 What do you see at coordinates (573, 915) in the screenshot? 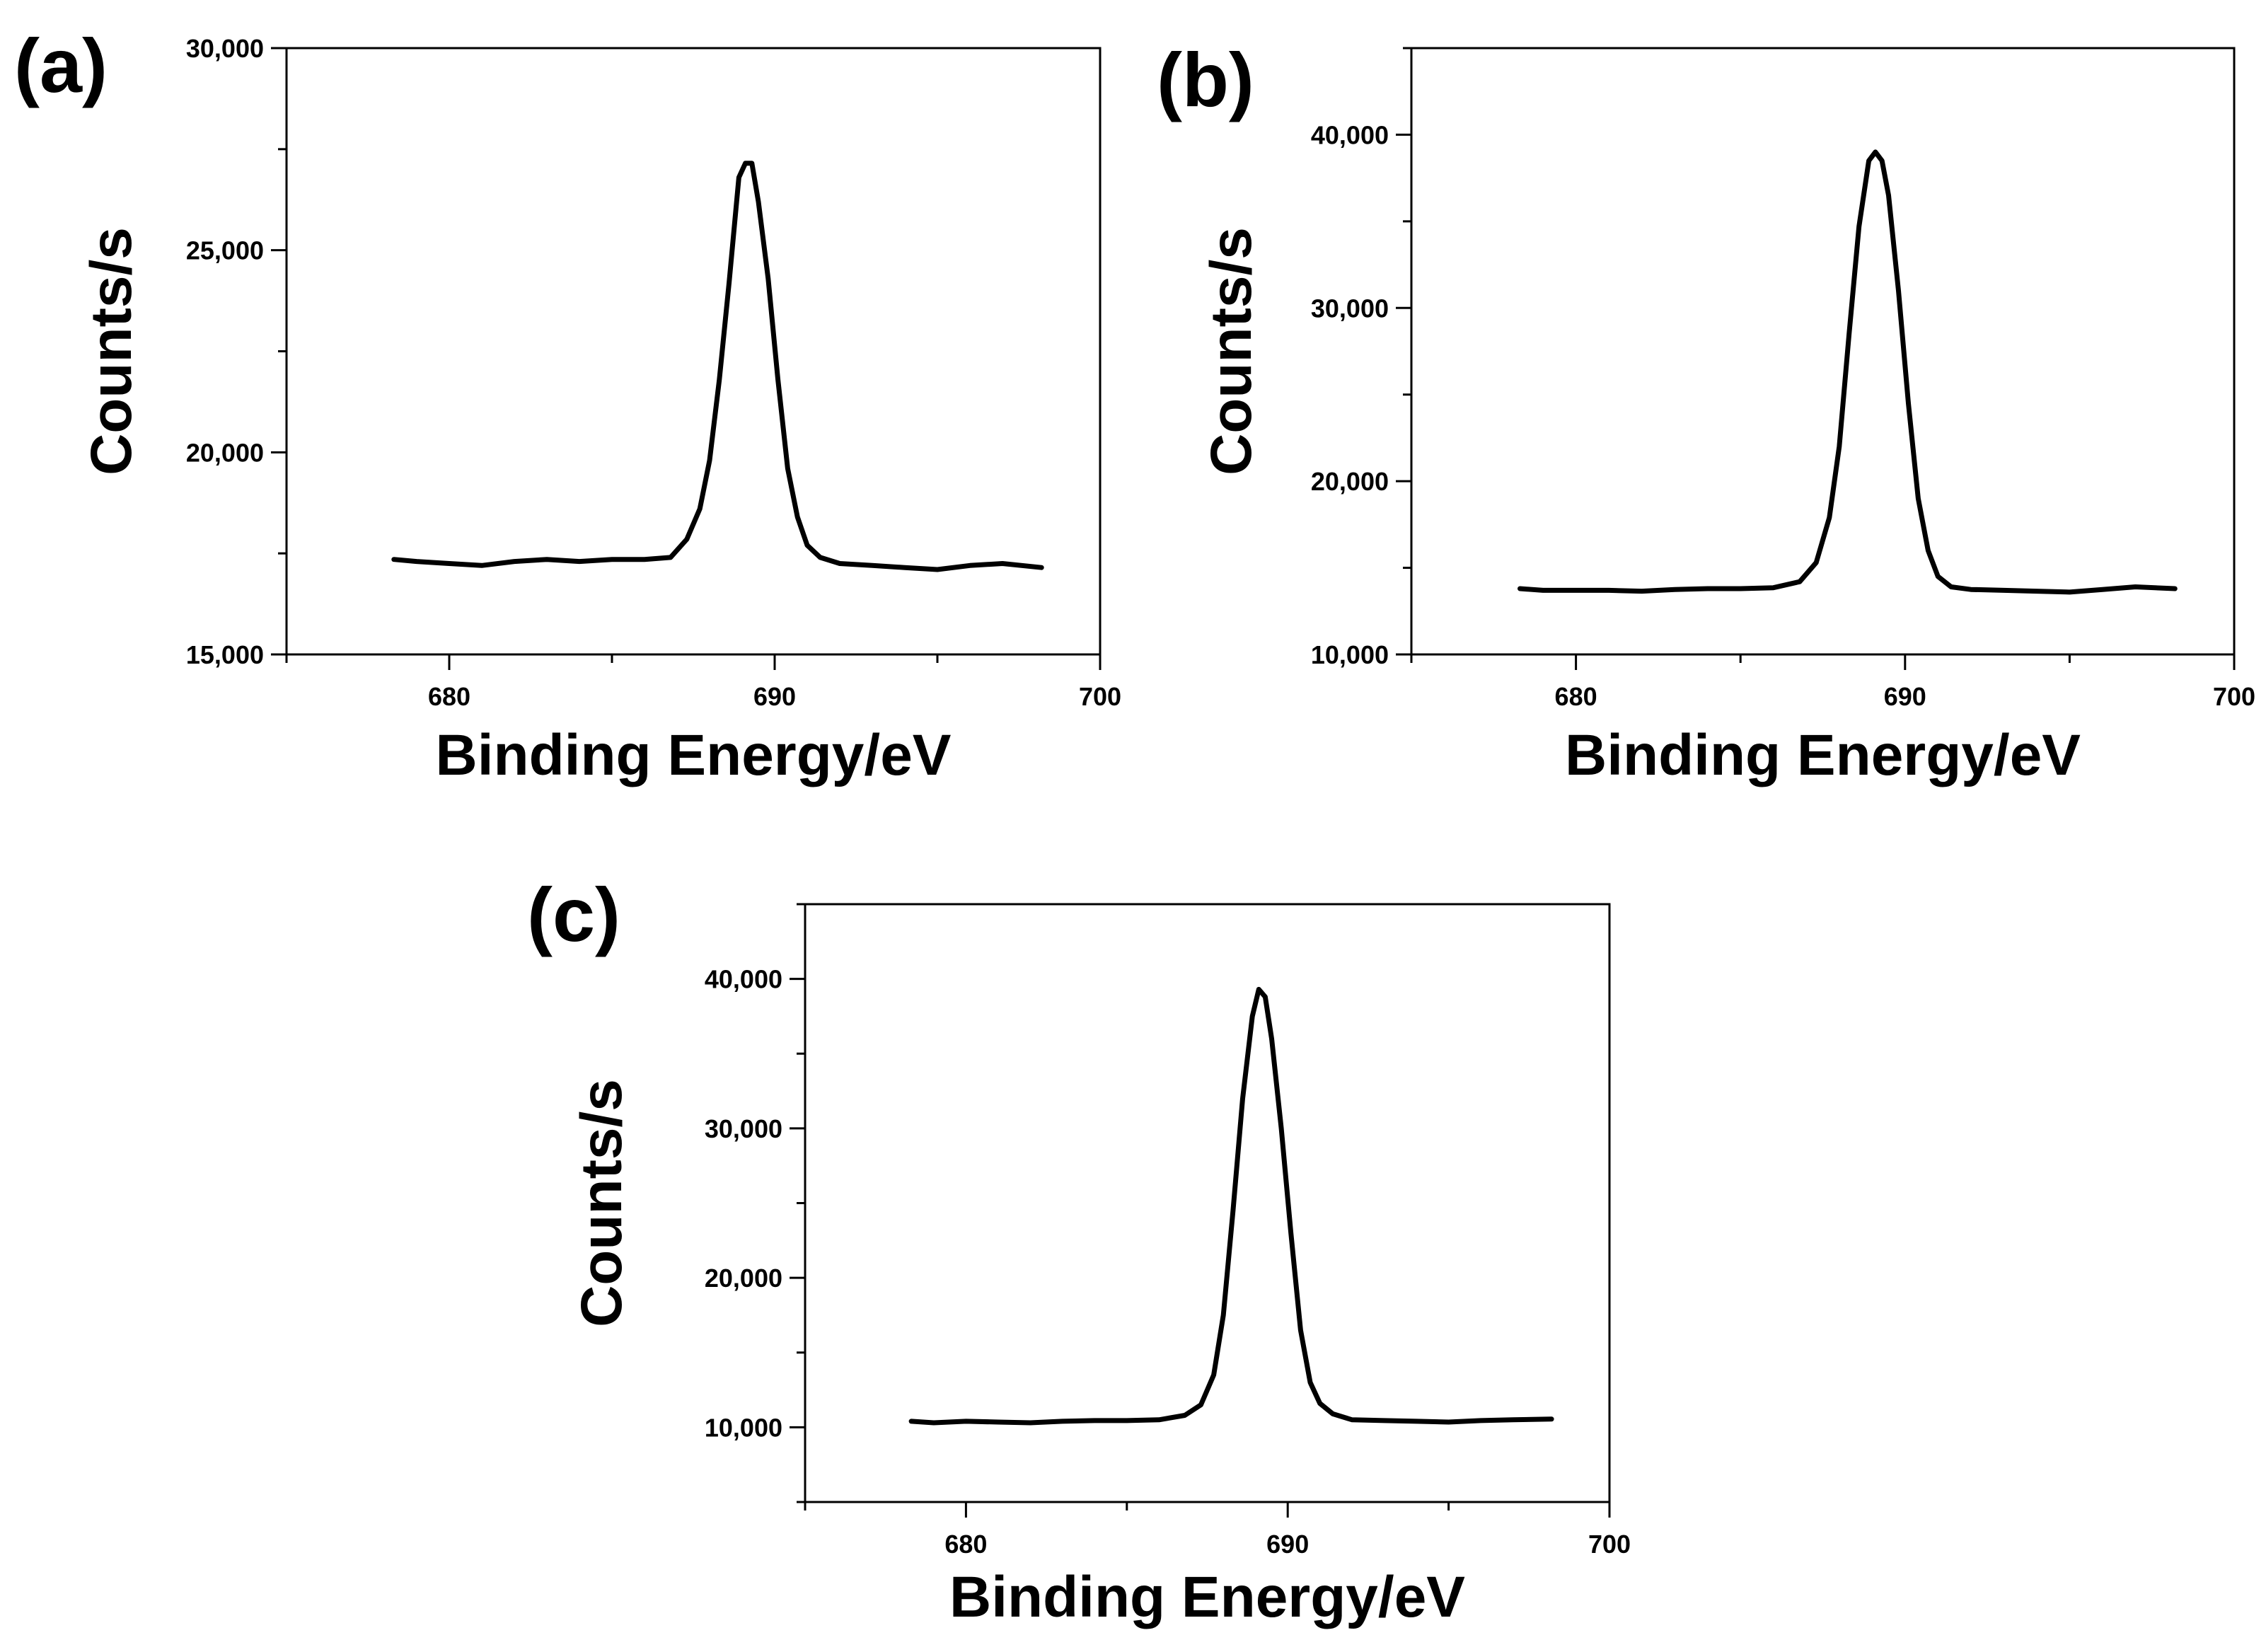
I see `panel-label-c: (c)` at bounding box center [573, 915].